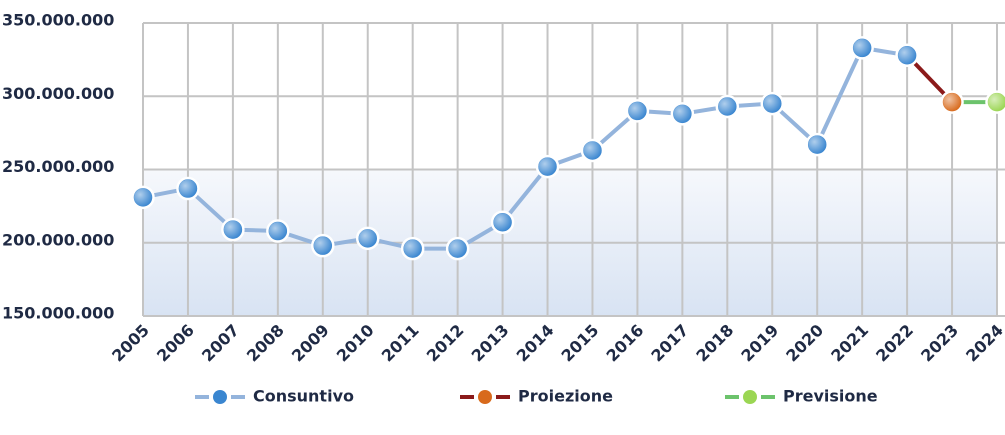 Image resolution: width=1005 pixels, height=435 pixels. I want to click on legend-label: Previsione, so click(830, 396).